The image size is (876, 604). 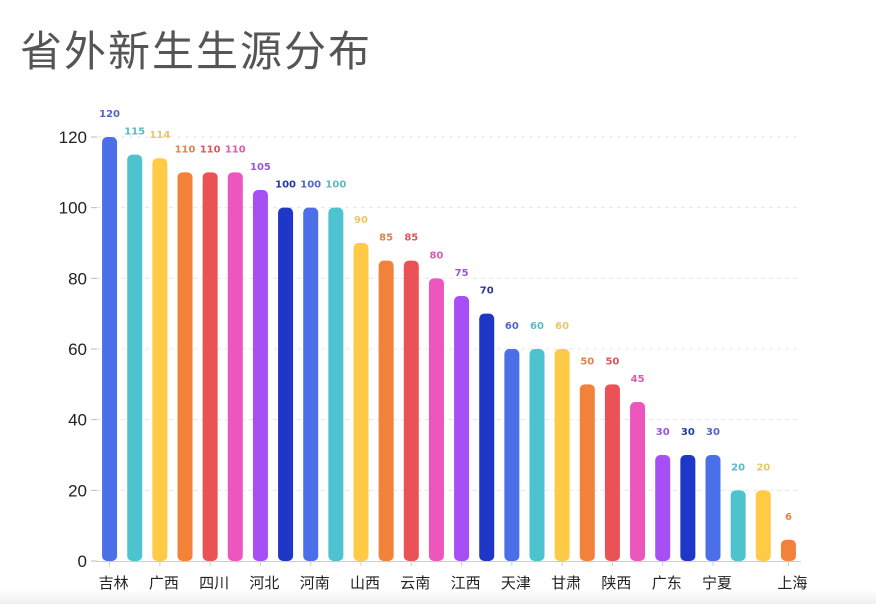 I want to click on x-tick-label: 吉林, so click(x=114, y=583).